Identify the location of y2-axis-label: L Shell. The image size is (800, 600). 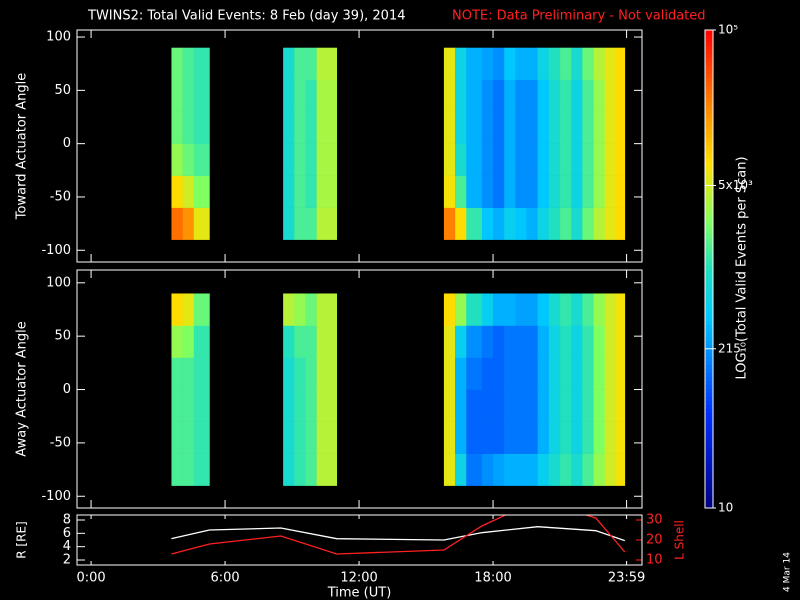
(680, 540).